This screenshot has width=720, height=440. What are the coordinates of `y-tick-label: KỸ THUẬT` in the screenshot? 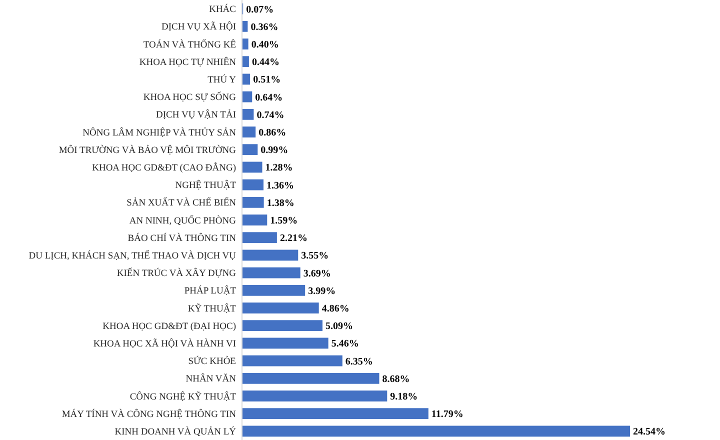 It's located at (212, 308).